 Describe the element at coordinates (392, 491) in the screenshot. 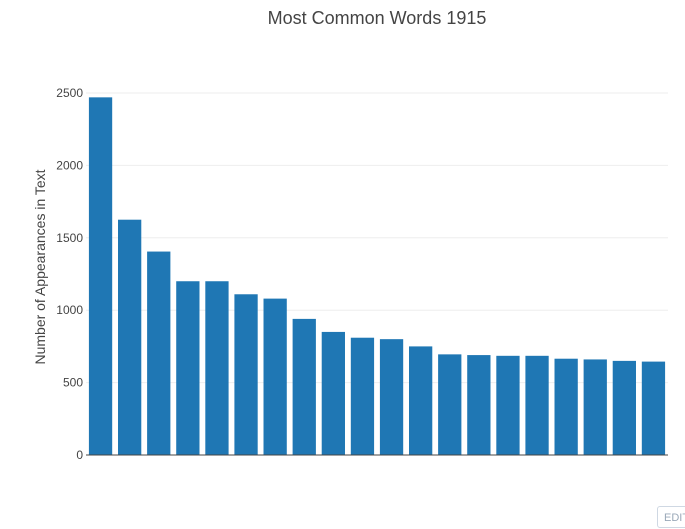

I see `x-tick-label-international: international` at that location.